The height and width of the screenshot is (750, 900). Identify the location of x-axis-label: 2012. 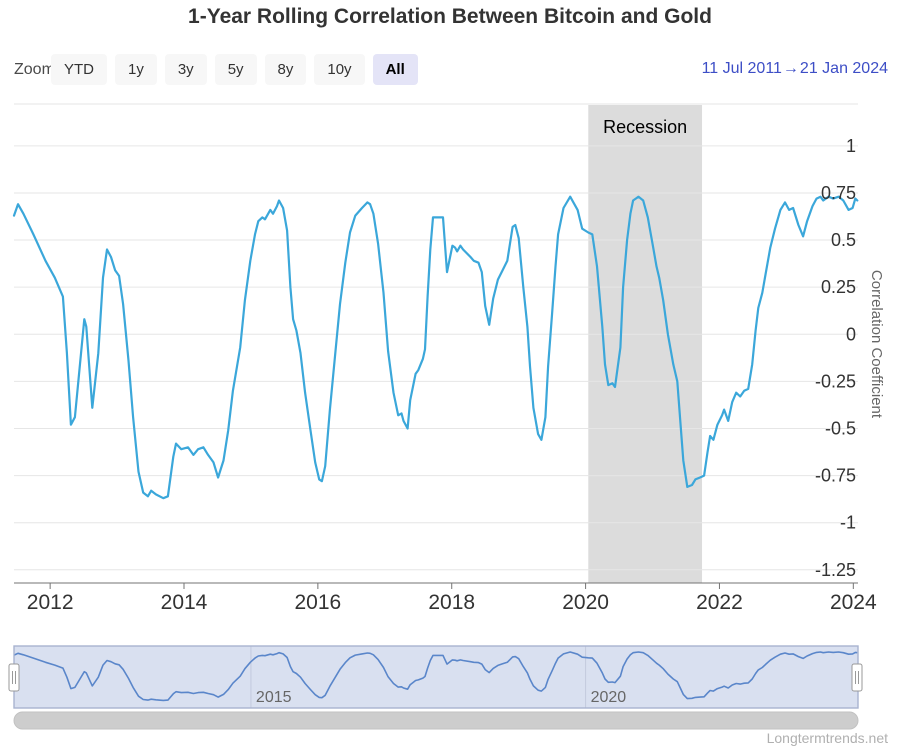
(50, 602).